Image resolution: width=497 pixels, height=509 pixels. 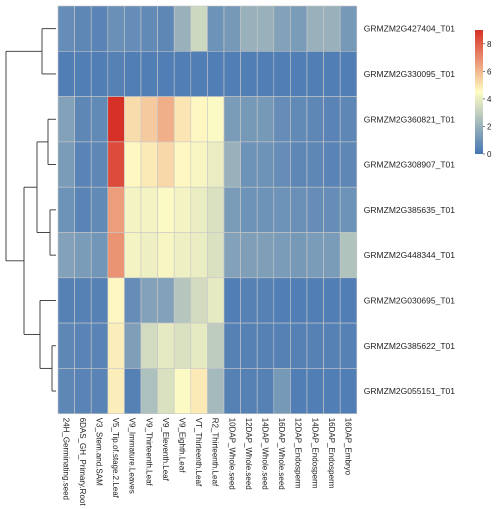 I want to click on column-label: 12DAP_Whole.seed, so click(x=248, y=454).